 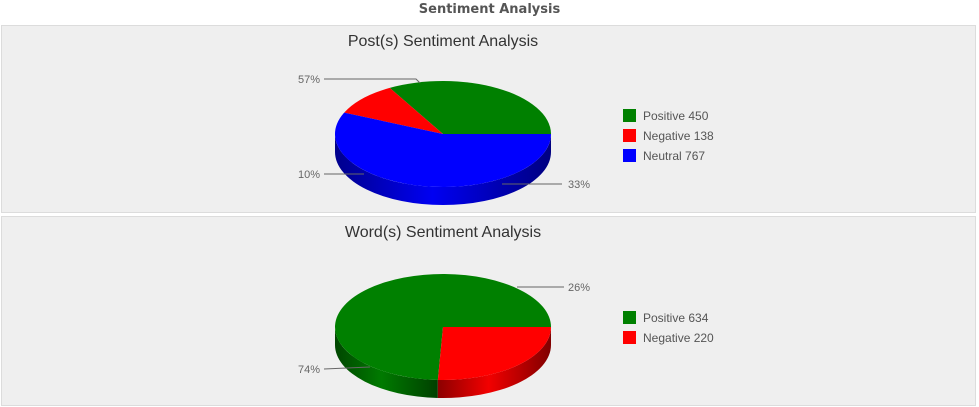 I want to click on leader-line-positive, so click(x=347, y=368).